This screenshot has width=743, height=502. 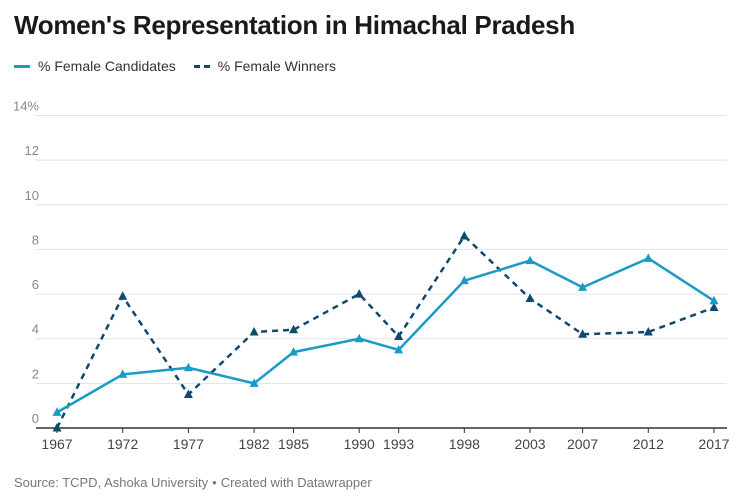 I want to click on created-with-text: Created with Datawrapper, so click(x=296, y=482).